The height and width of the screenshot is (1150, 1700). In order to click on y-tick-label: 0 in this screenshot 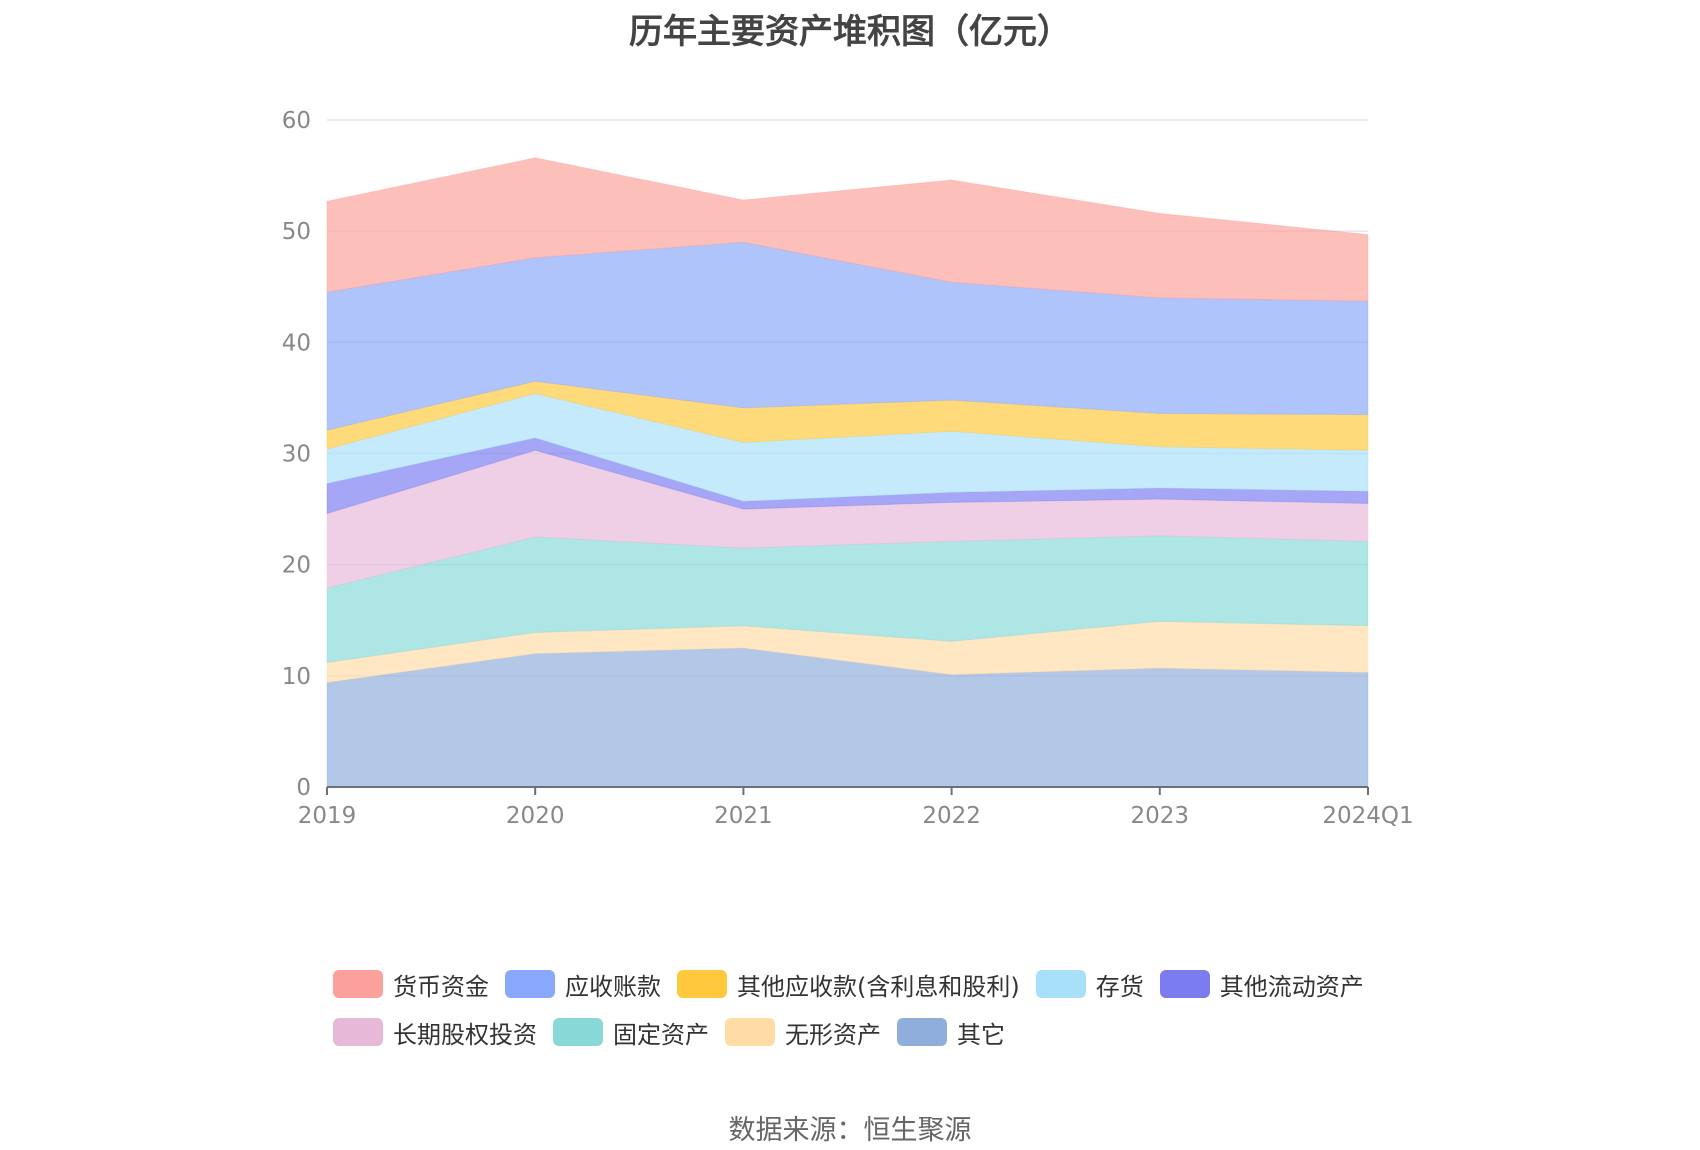, I will do `click(303, 788)`.